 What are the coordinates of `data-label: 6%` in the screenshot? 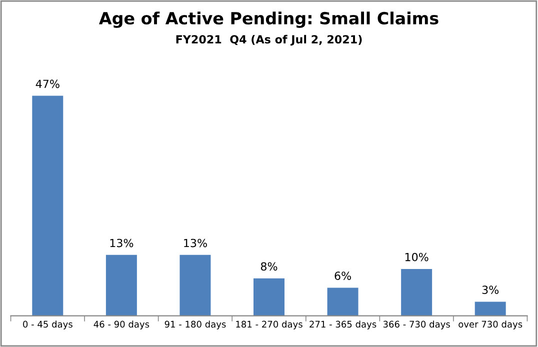 It's located at (342, 276).